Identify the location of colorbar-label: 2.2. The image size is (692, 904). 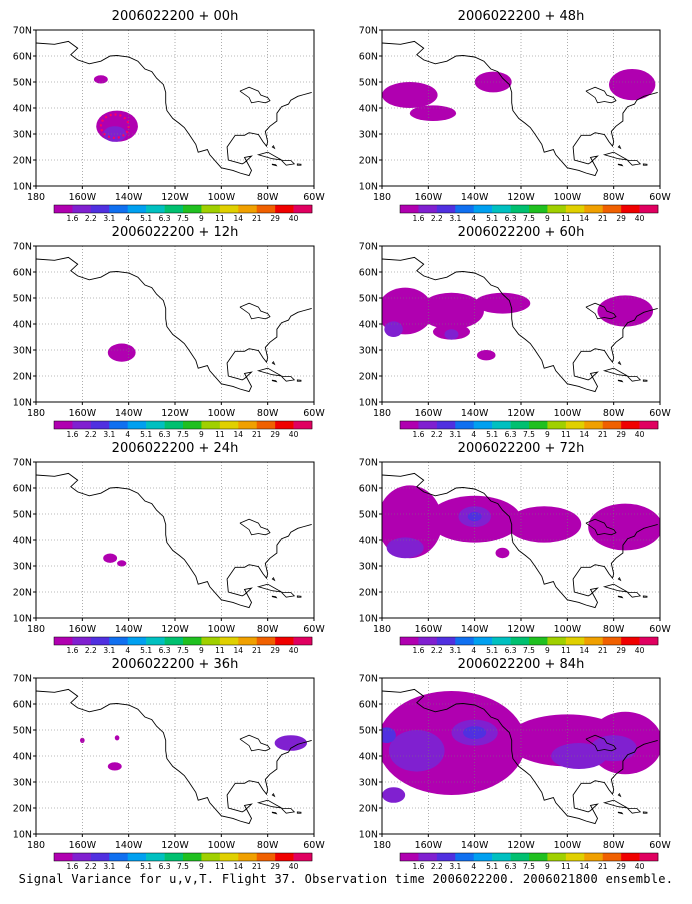
(437, 866).